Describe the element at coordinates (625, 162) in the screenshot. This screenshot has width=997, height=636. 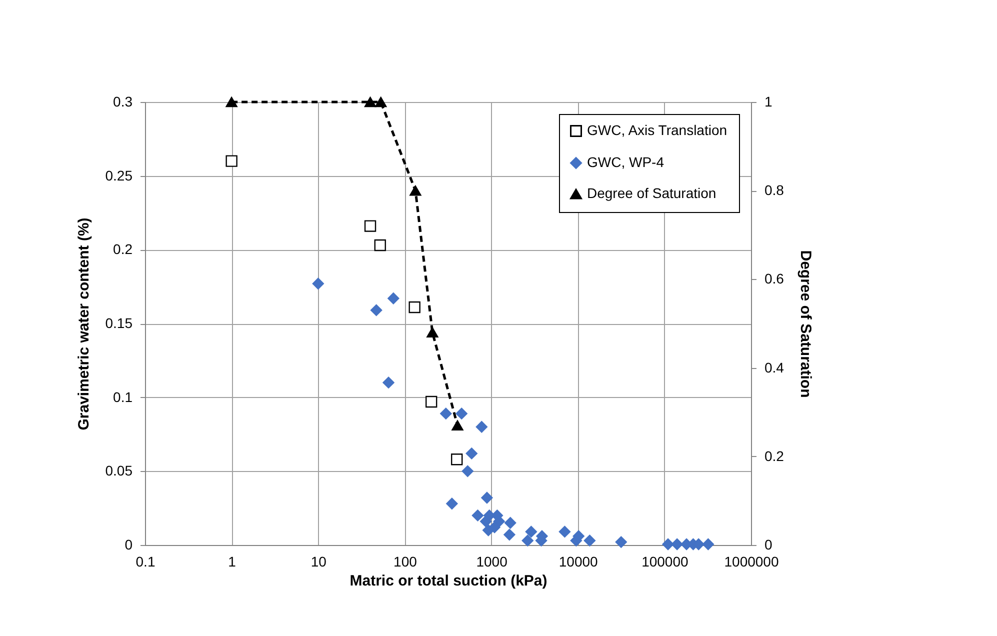
I see `legend-label: GWC, WP-4` at that location.